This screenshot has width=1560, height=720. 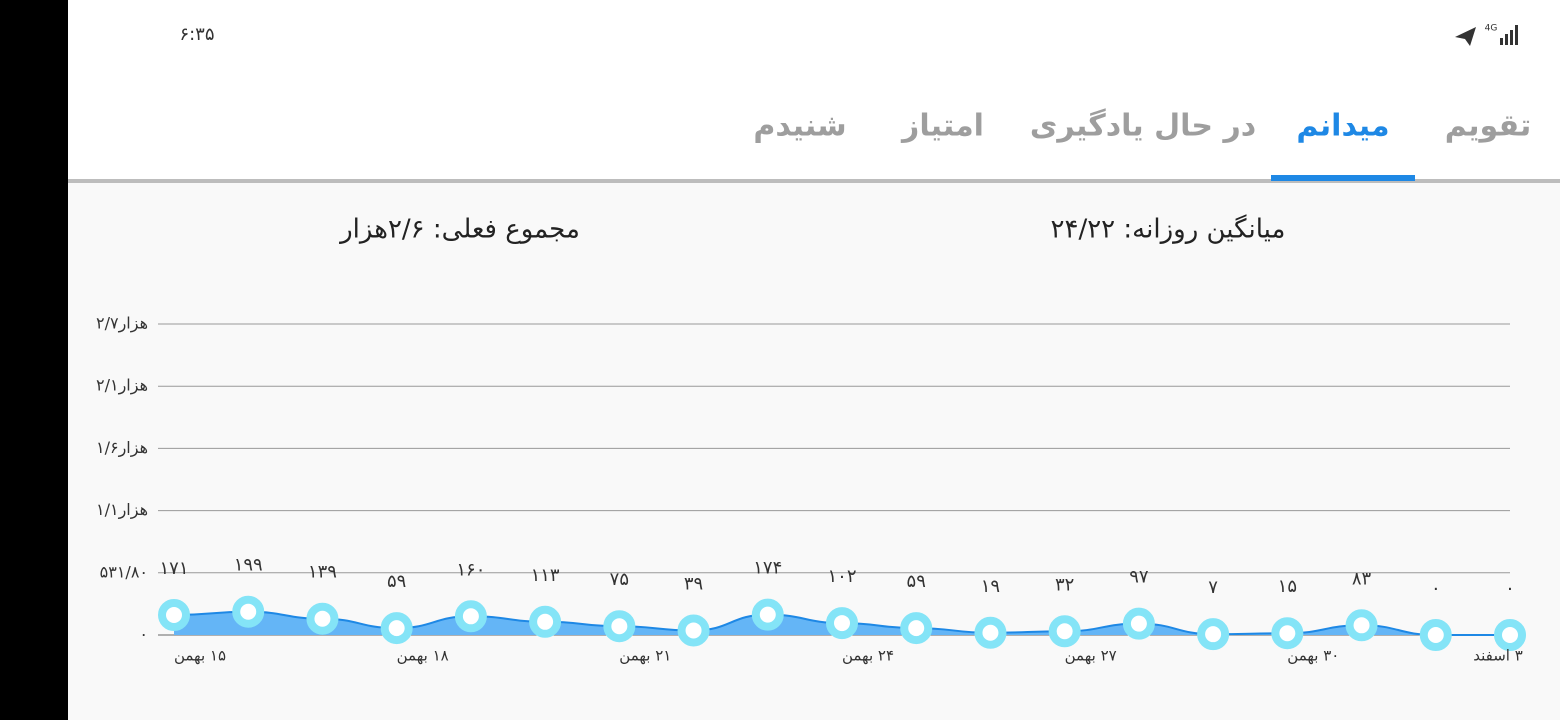 What do you see at coordinates (1488, 126) in the screenshot?
I see `tab: تقویم` at bounding box center [1488, 126].